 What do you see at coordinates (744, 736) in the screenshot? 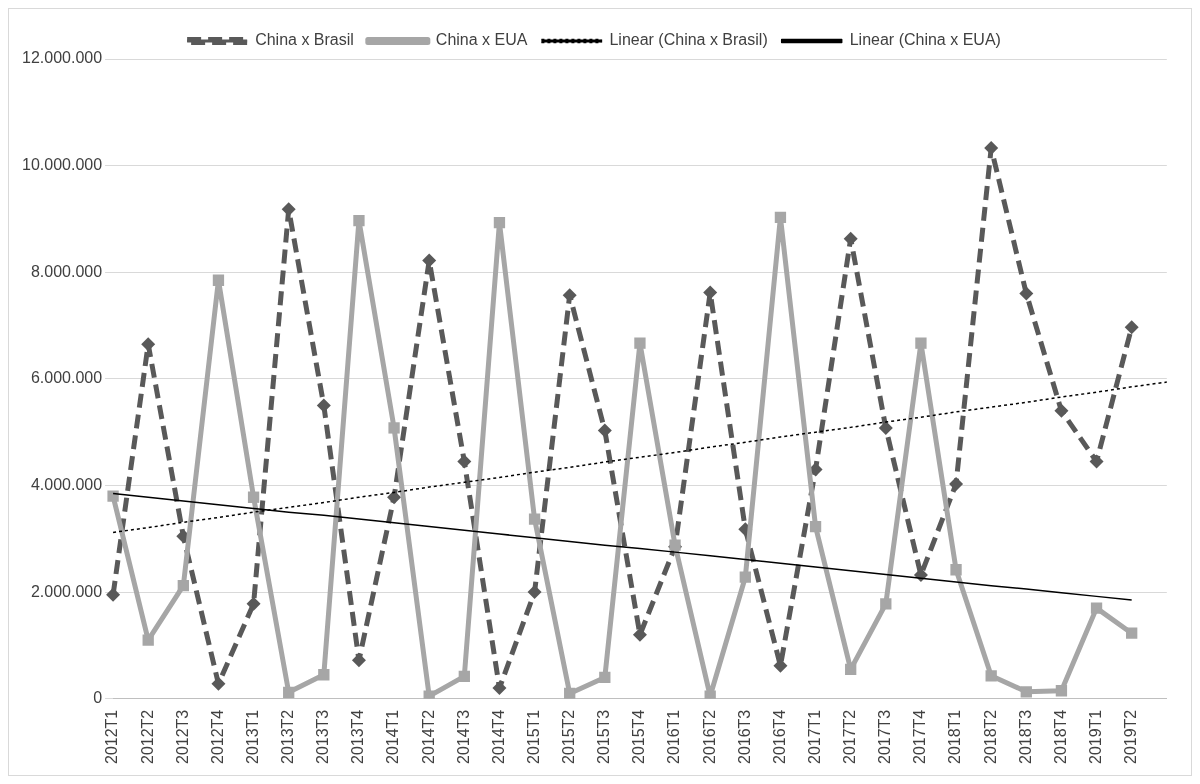
I see `x-tick-label: 2016T3` at bounding box center [744, 736].